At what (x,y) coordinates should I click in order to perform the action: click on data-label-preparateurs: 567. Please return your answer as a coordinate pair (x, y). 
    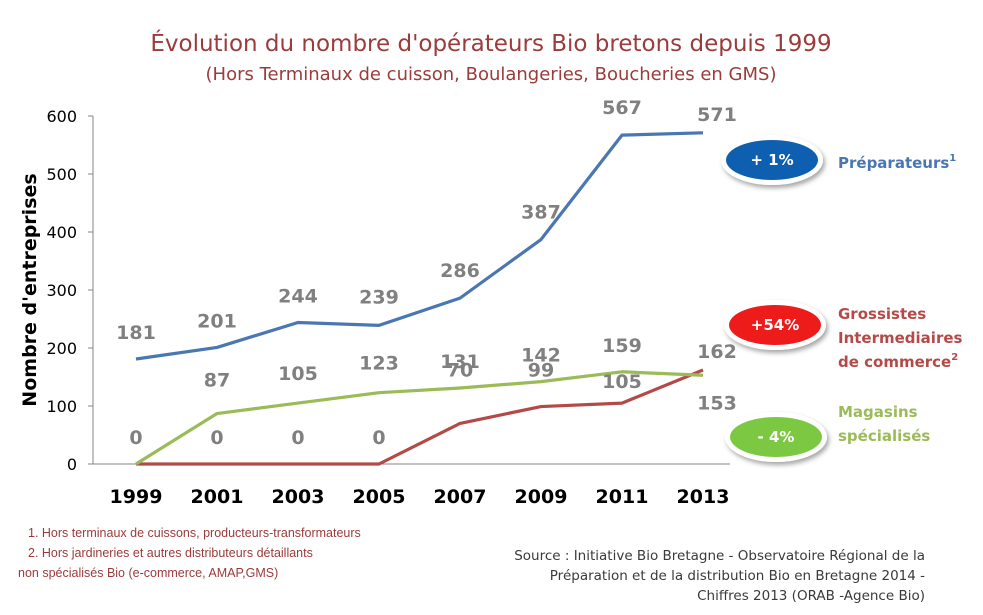
    Looking at the image, I should click on (622, 108).